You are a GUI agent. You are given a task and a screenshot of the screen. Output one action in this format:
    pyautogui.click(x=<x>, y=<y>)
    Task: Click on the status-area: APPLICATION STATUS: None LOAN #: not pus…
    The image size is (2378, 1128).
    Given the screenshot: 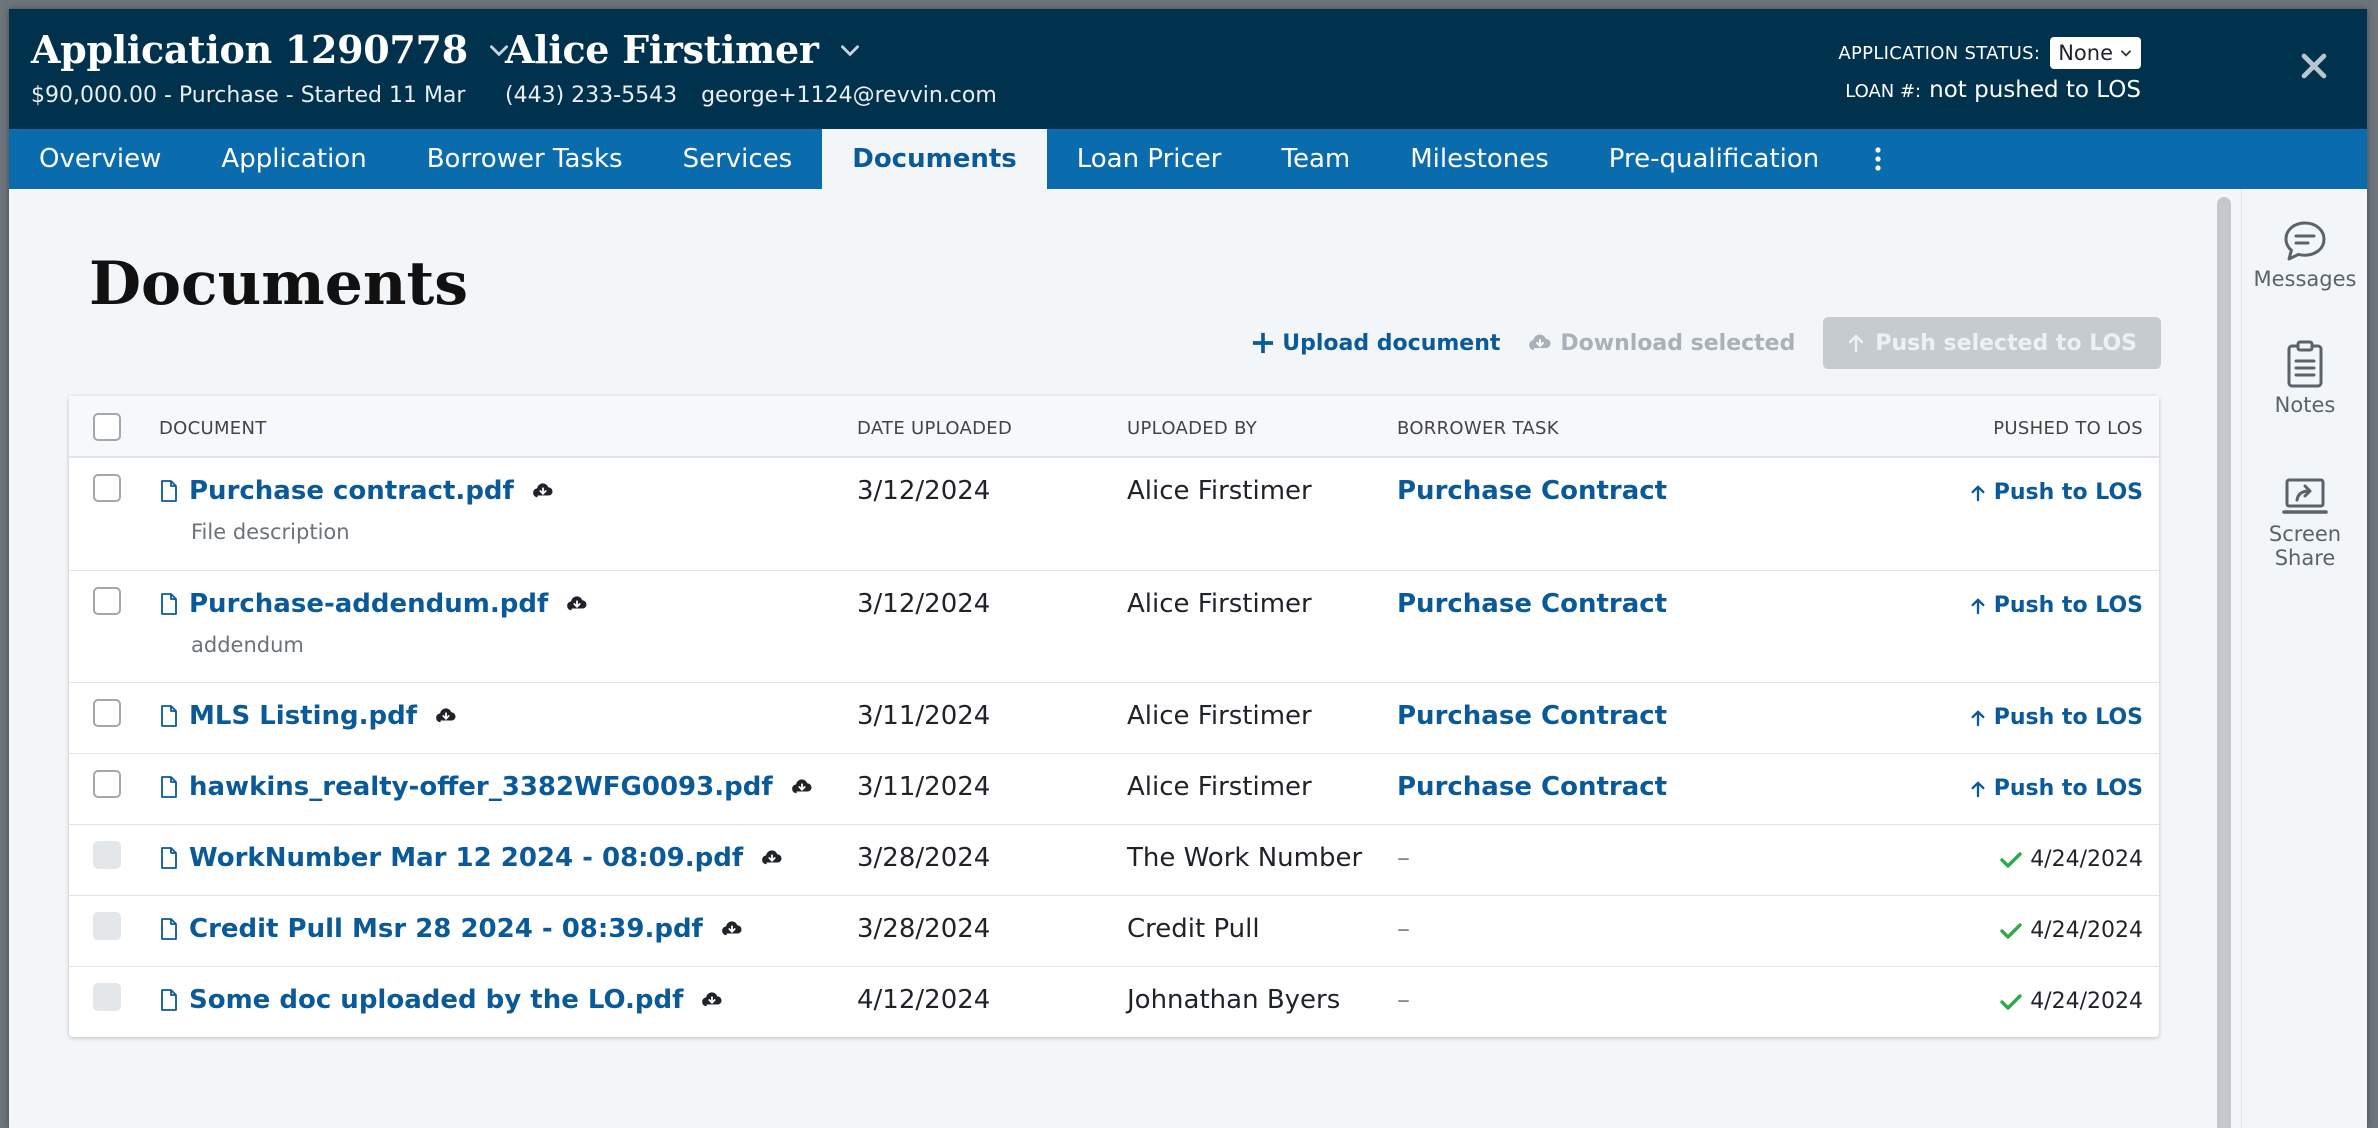 What is the action you would take?
    pyautogui.click(x=1989, y=70)
    